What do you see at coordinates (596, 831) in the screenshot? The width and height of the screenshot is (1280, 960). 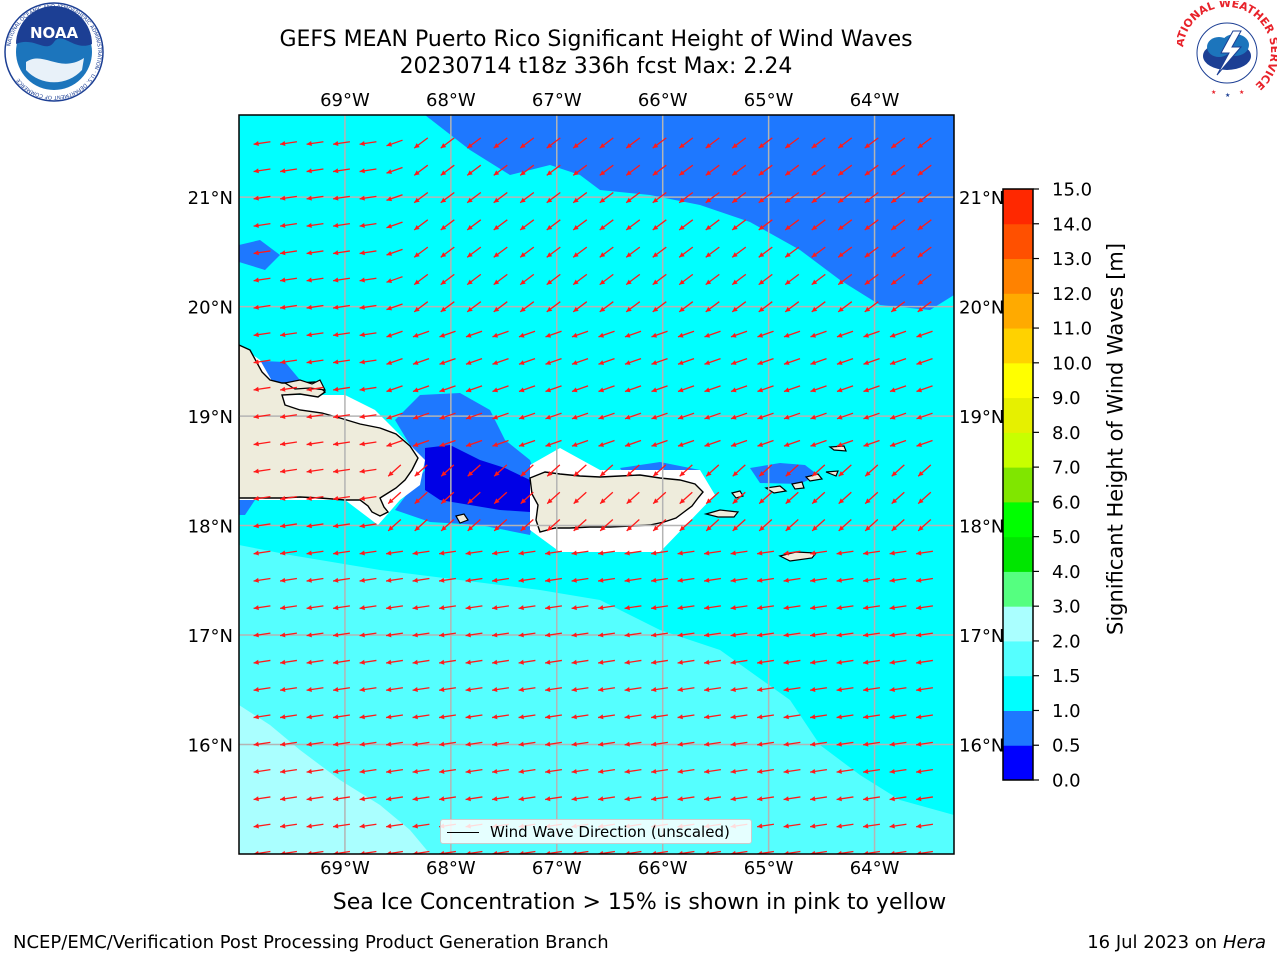 I see `map-legend: Wind Wave Direction (unscaled)` at bounding box center [596, 831].